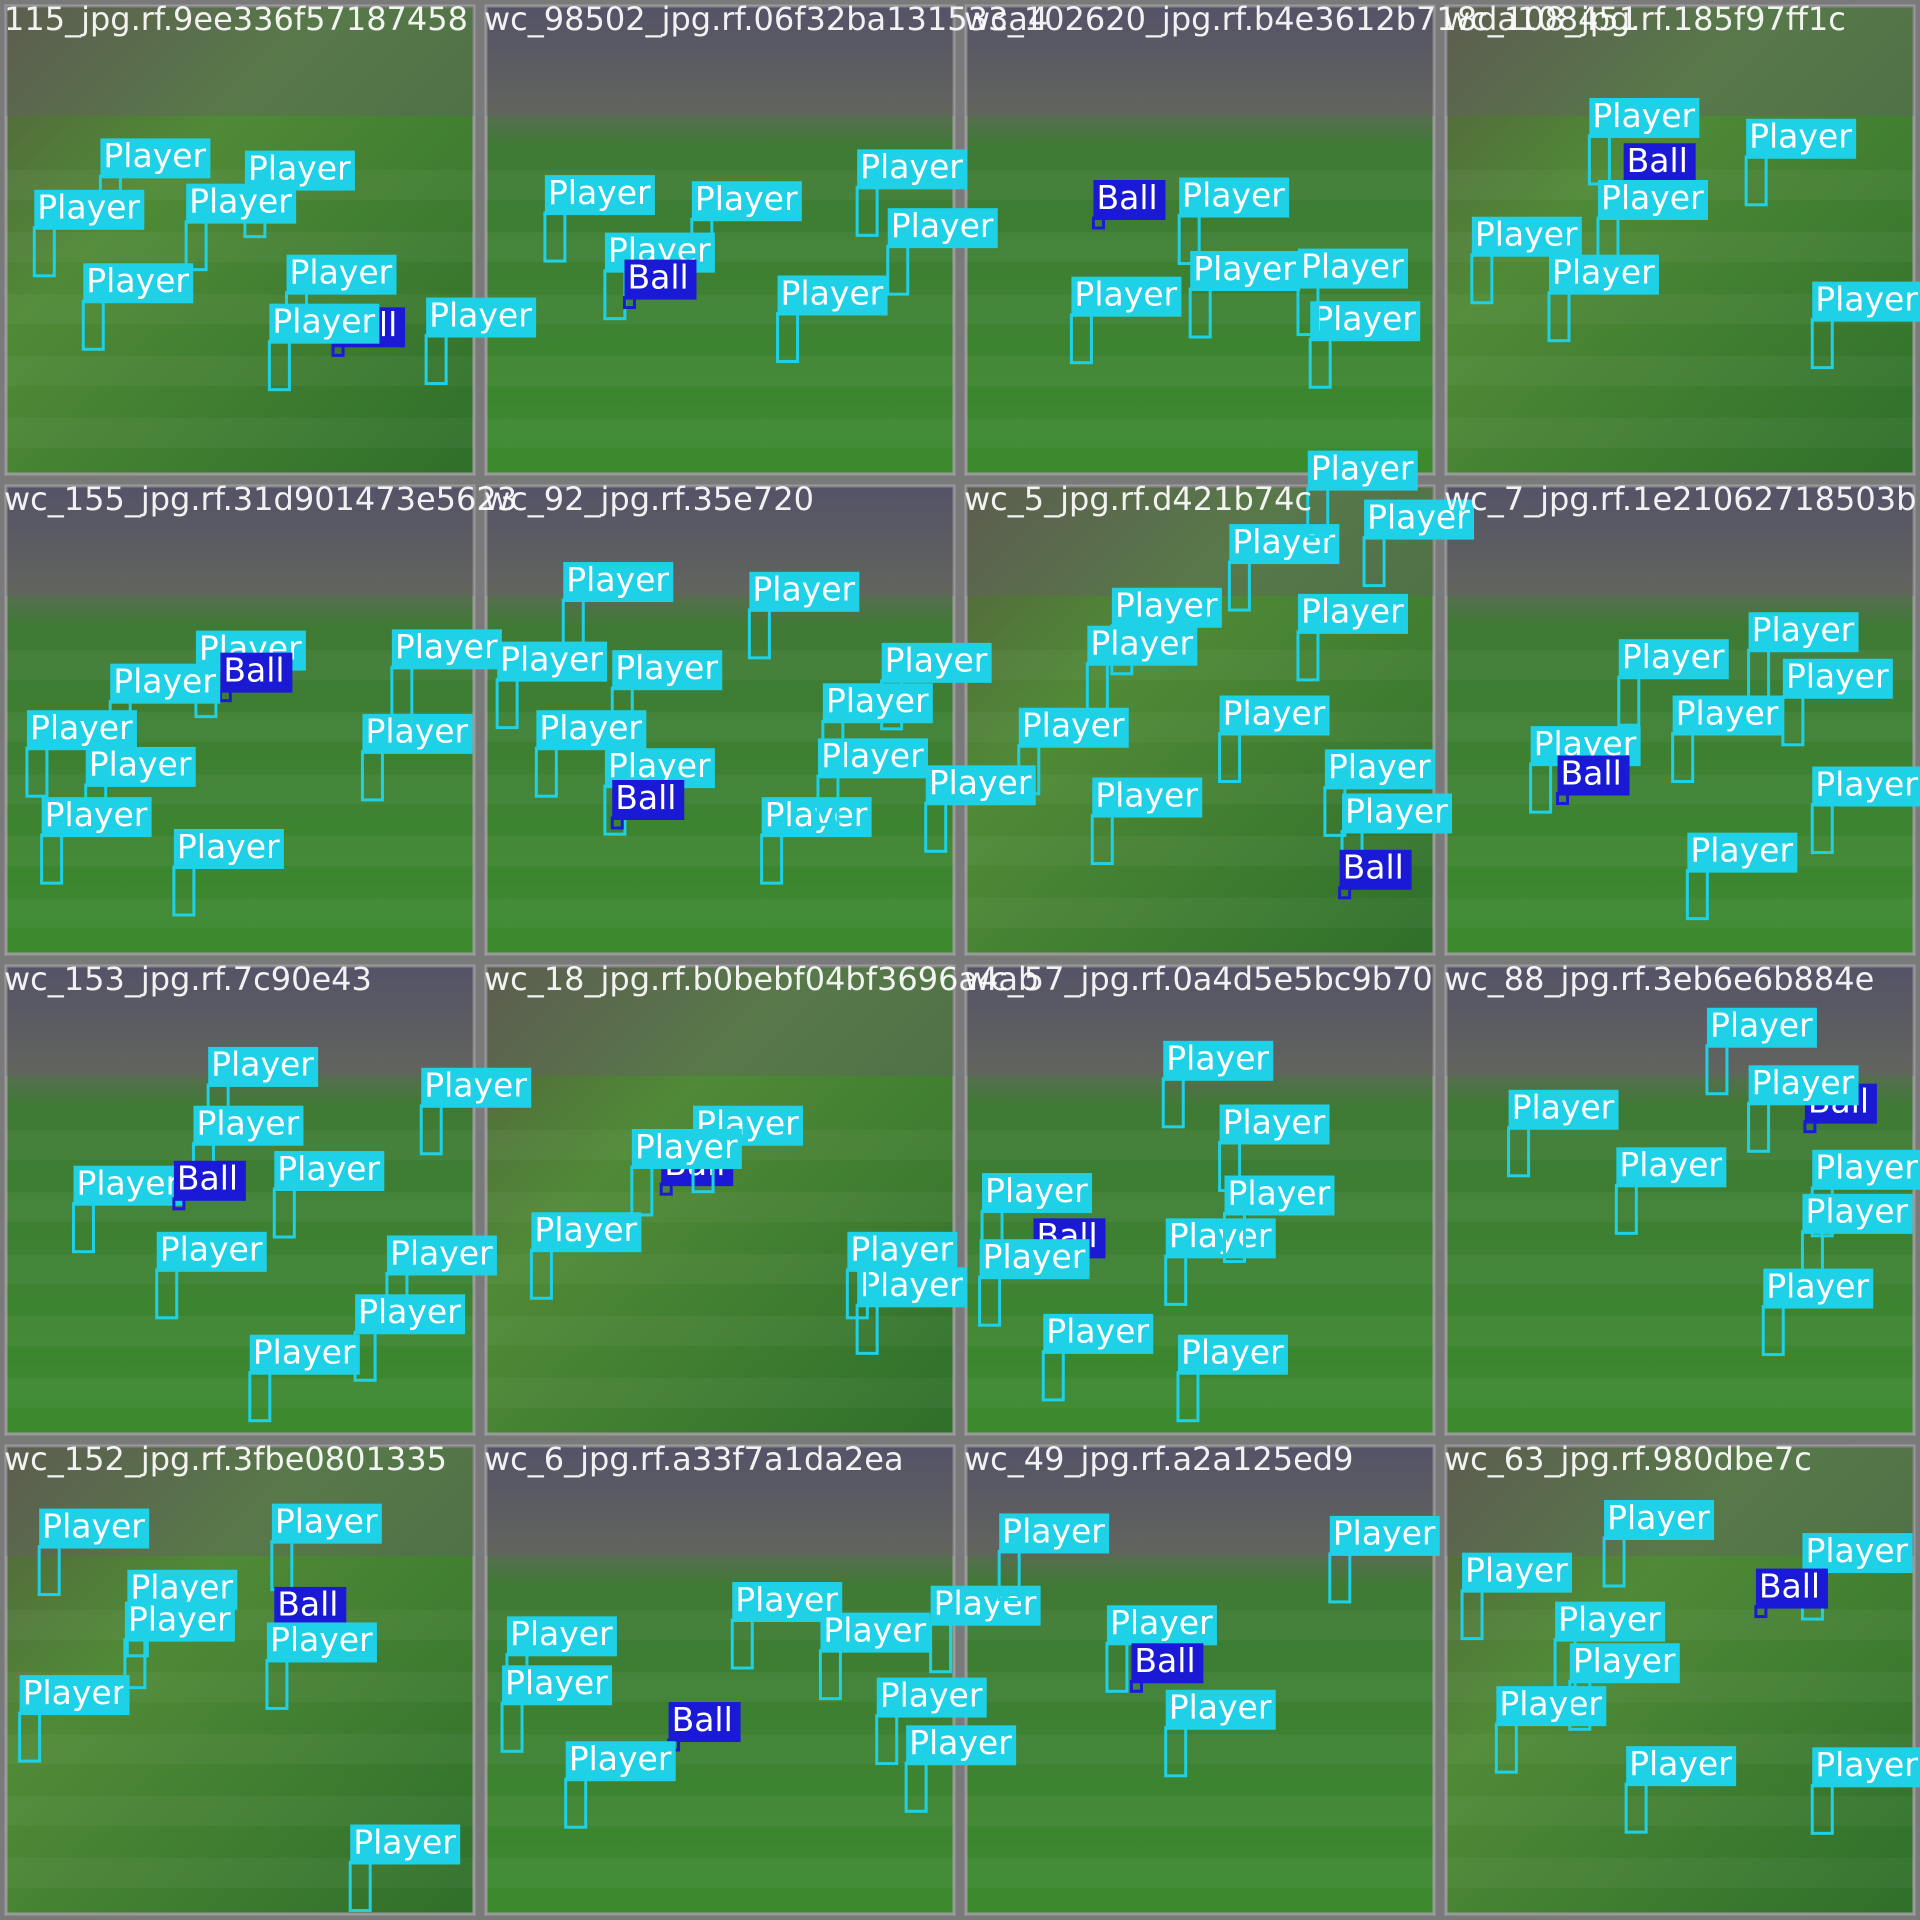 This screenshot has height=1920, width=1920. Describe the element at coordinates (225, 1459) in the screenshot. I see `filename: wc_152_jpg.rf.3fbe0801335` at that location.